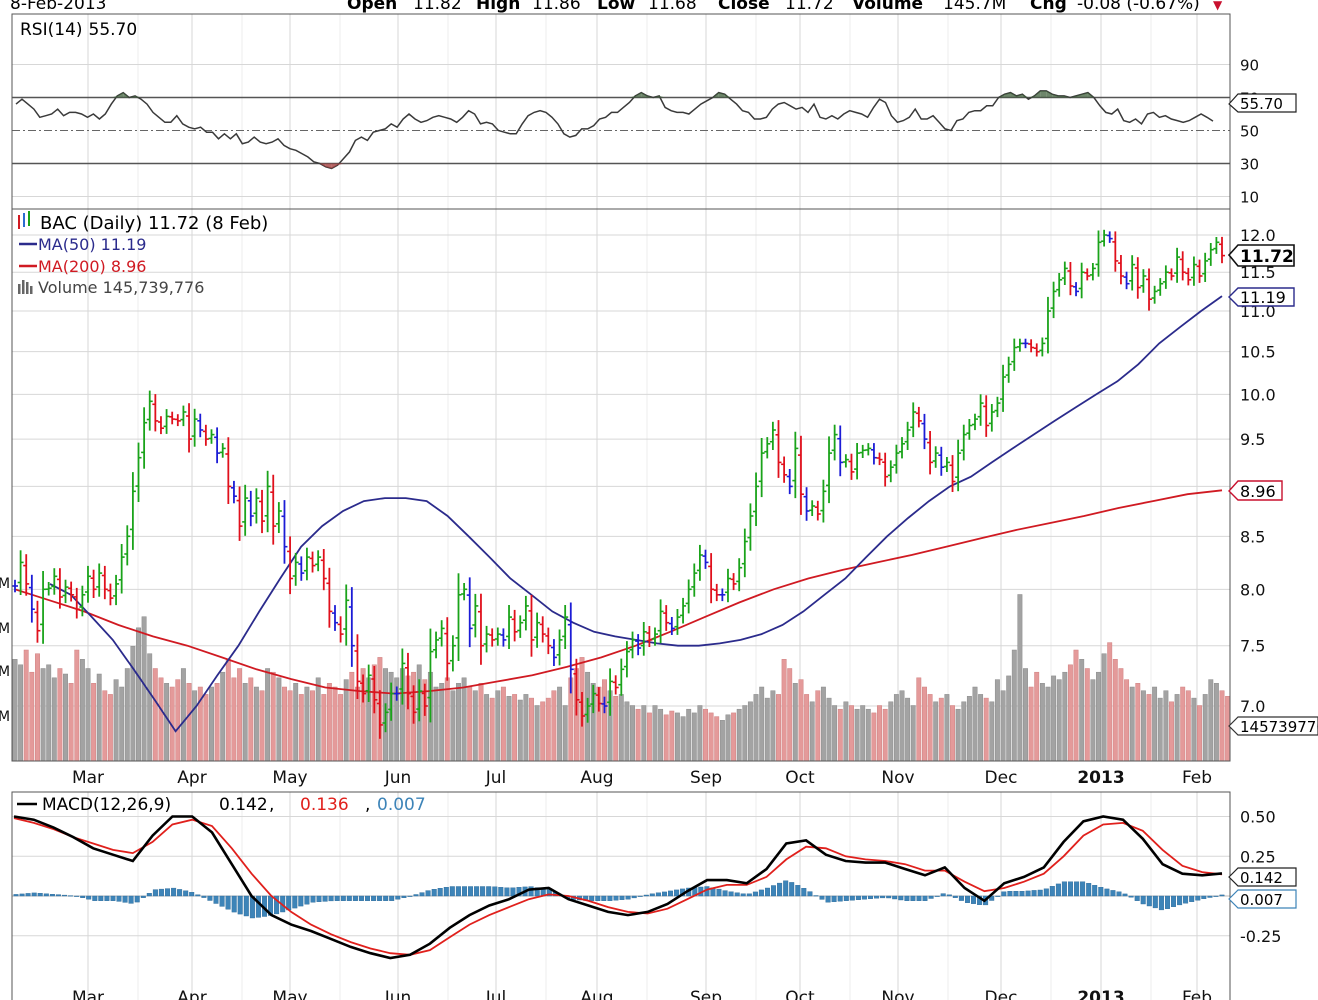 This screenshot has width=1318, height=1000. What do you see at coordinates (243, 805) in the screenshot?
I see `macd-legend-value: 0.142` at bounding box center [243, 805].